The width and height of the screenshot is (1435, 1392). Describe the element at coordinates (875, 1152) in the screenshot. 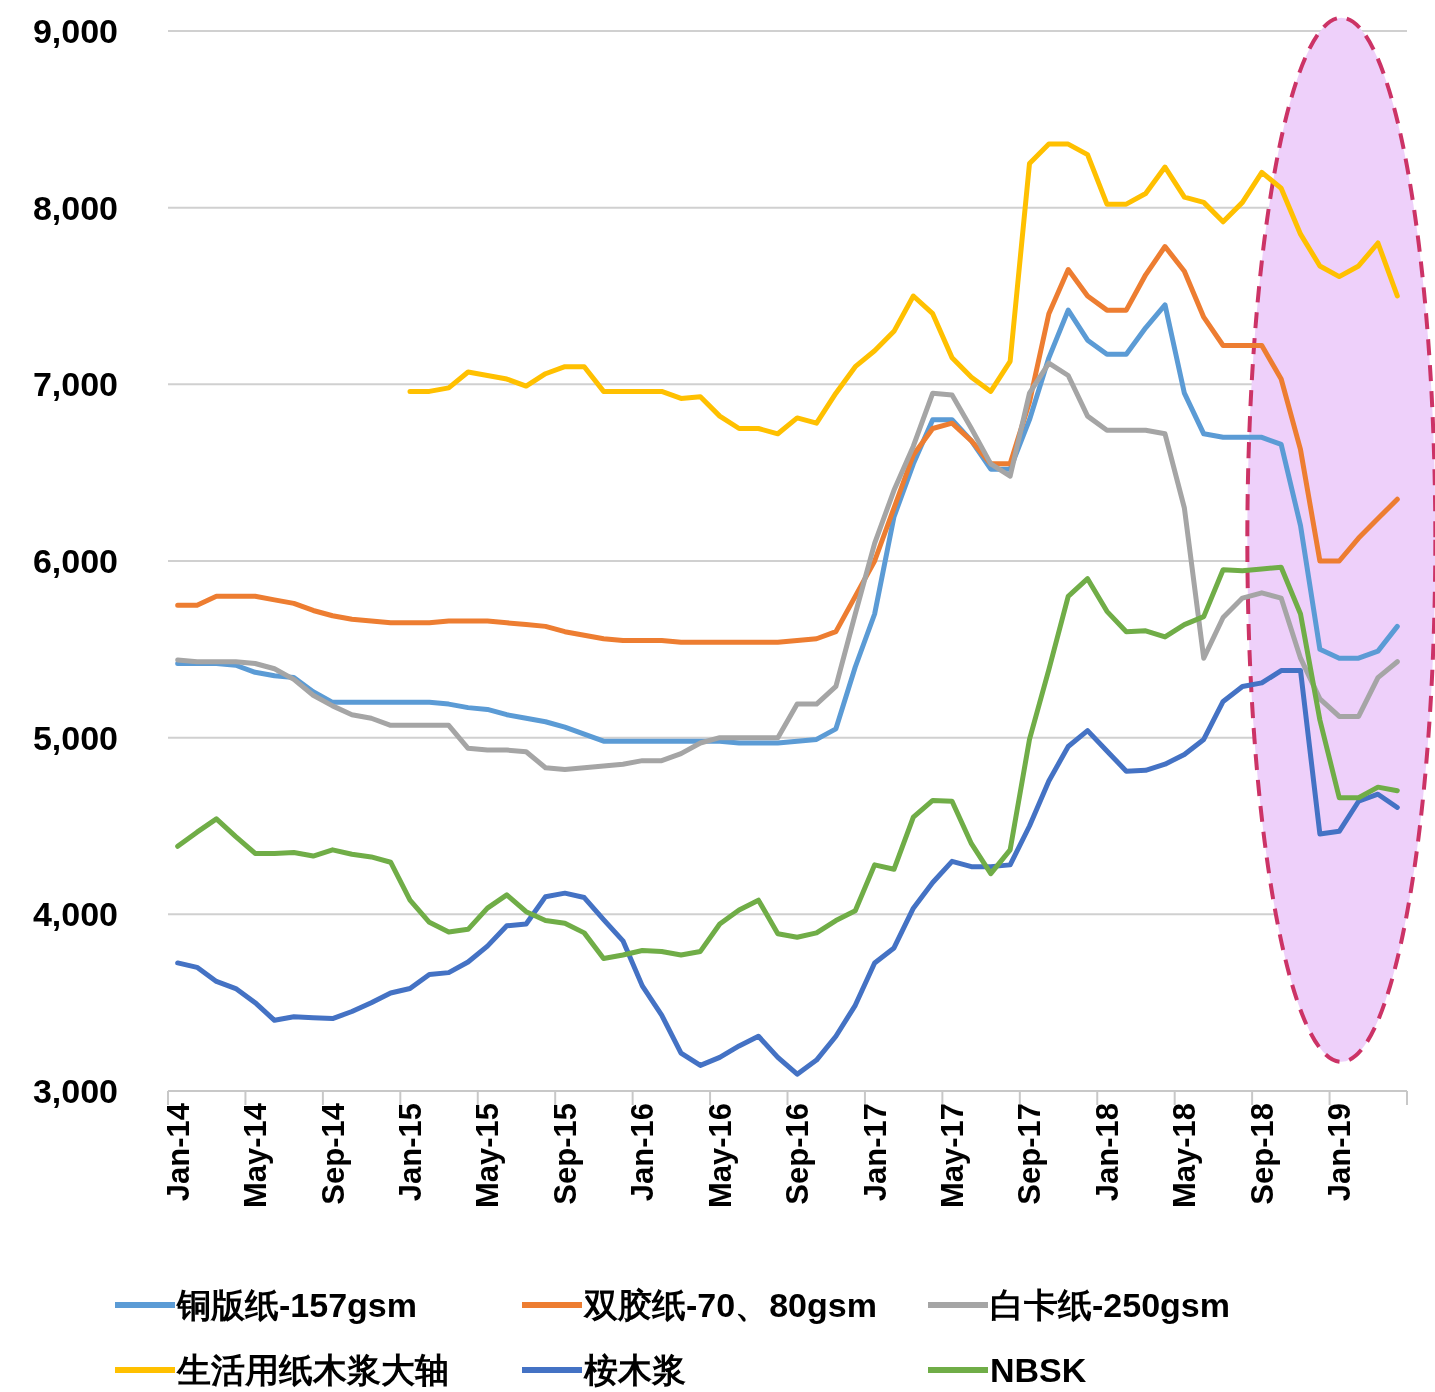

I see `x-tick-label: Jan-17` at that location.